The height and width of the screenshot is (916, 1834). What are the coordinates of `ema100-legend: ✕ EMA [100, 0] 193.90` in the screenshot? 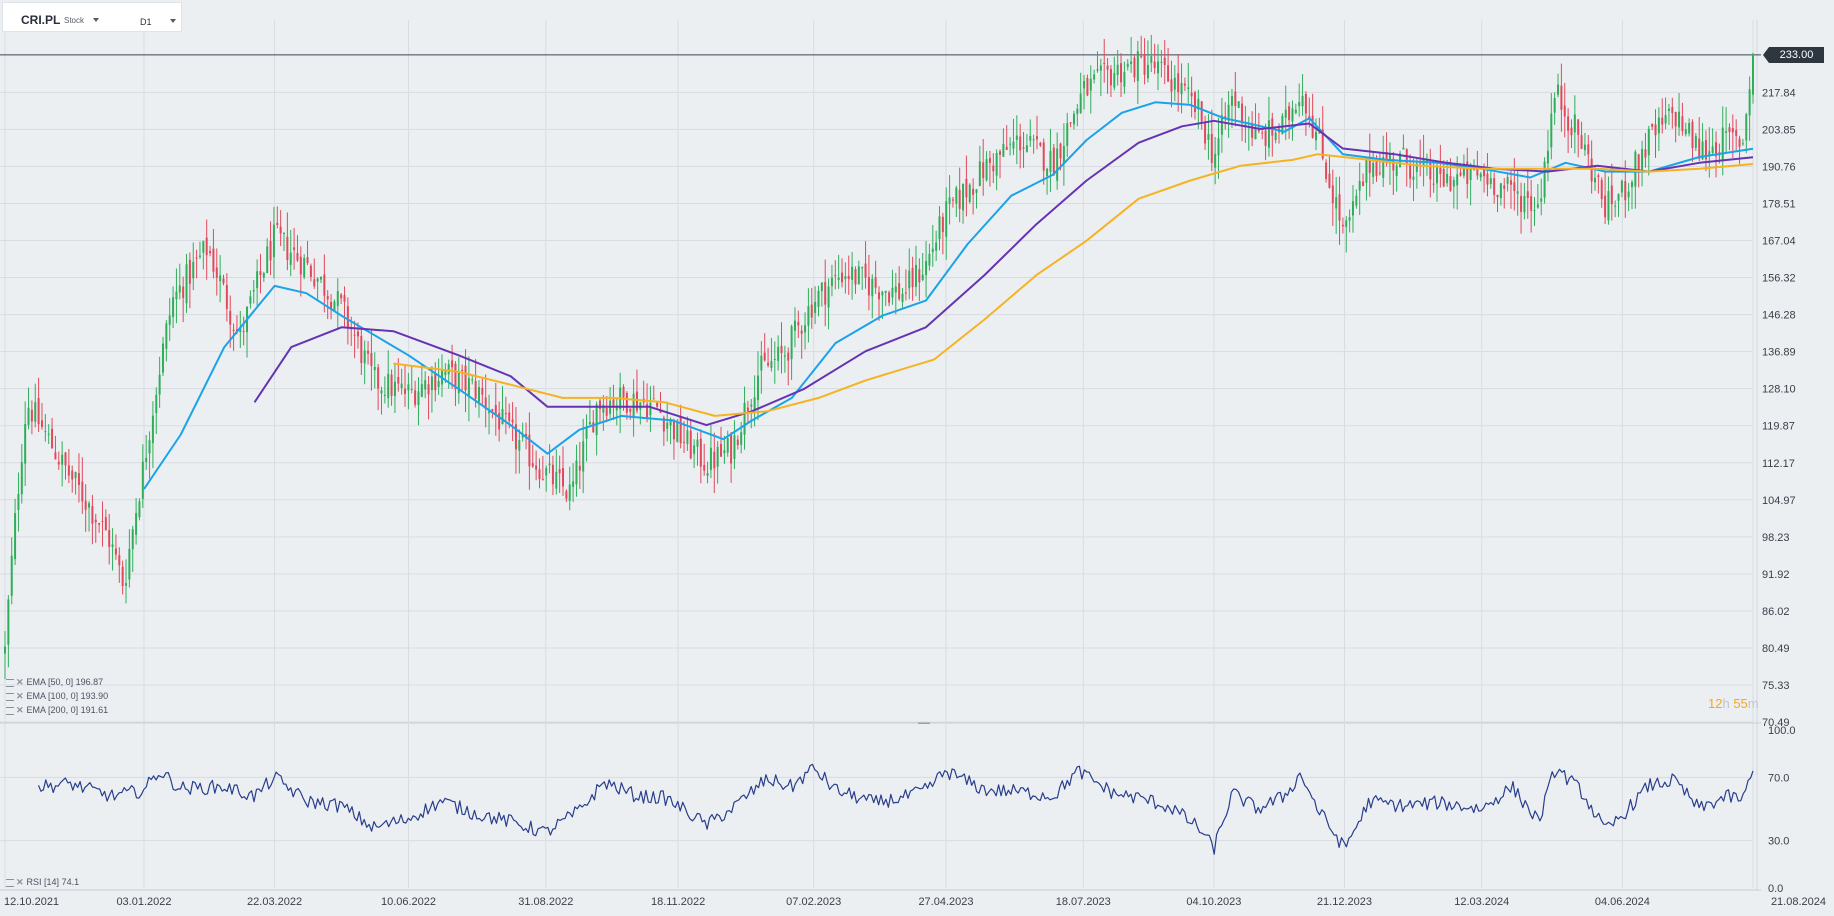 It's located at (57, 696).